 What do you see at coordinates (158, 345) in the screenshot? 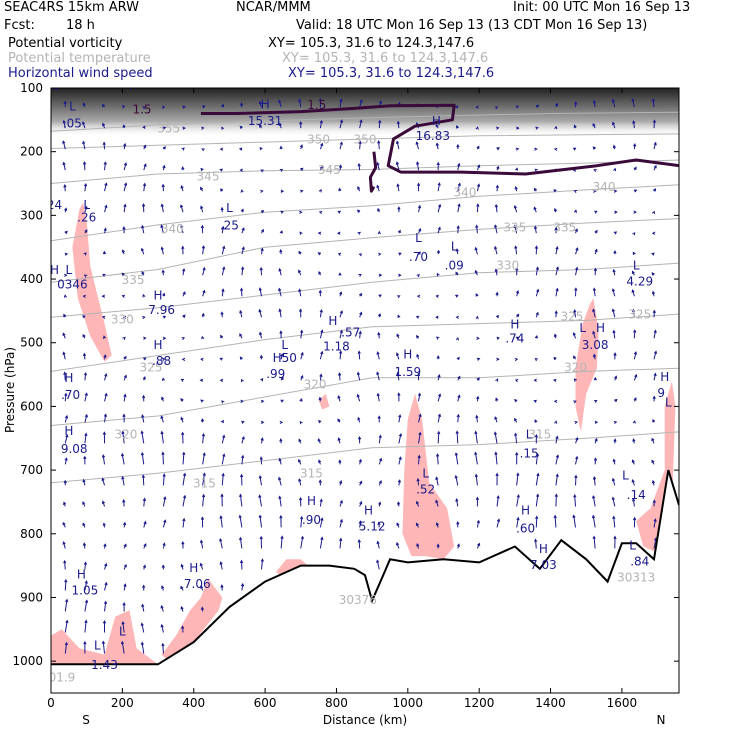
I see `extremum-label-32: H` at bounding box center [158, 345].